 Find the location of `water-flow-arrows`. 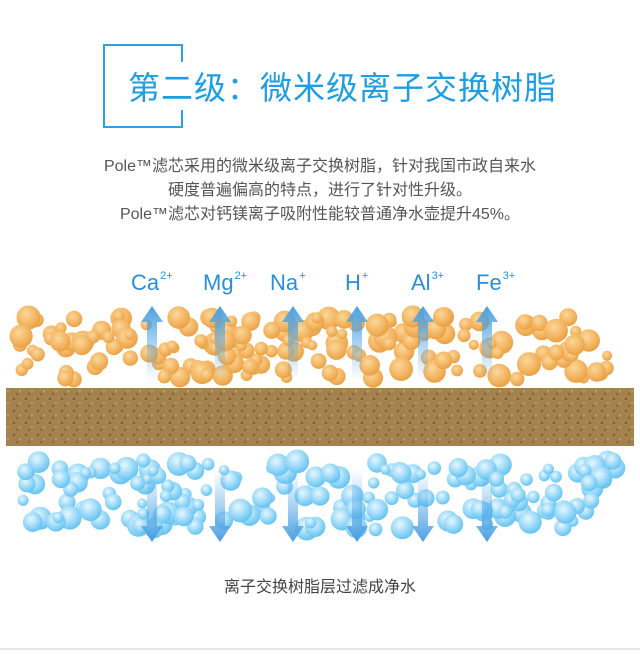

water-flow-arrows is located at coordinates (319, 506).